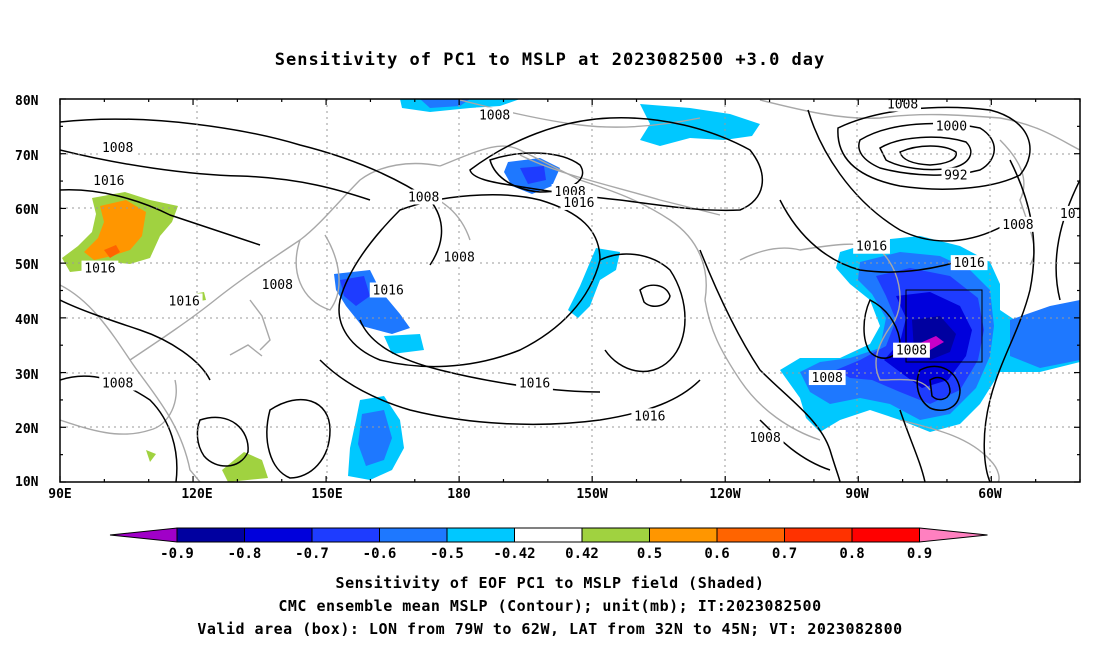 The width and height of the screenshot is (1100, 650). What do you see at coordinates (990, 494) in the screenshot?
I see `lon-label: 60W` at bounding box center [990, 494].